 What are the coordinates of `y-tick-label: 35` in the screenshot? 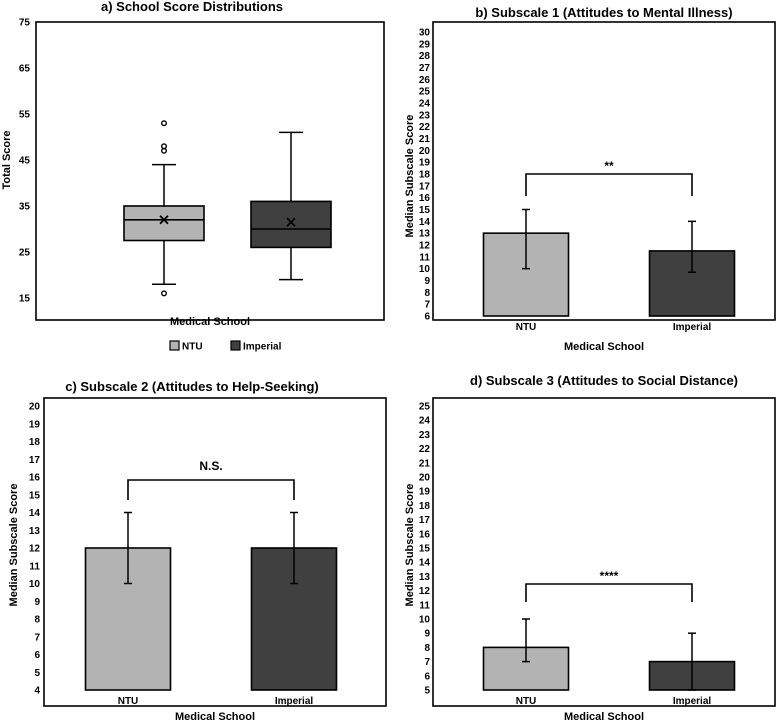 It's located at (25, 207).